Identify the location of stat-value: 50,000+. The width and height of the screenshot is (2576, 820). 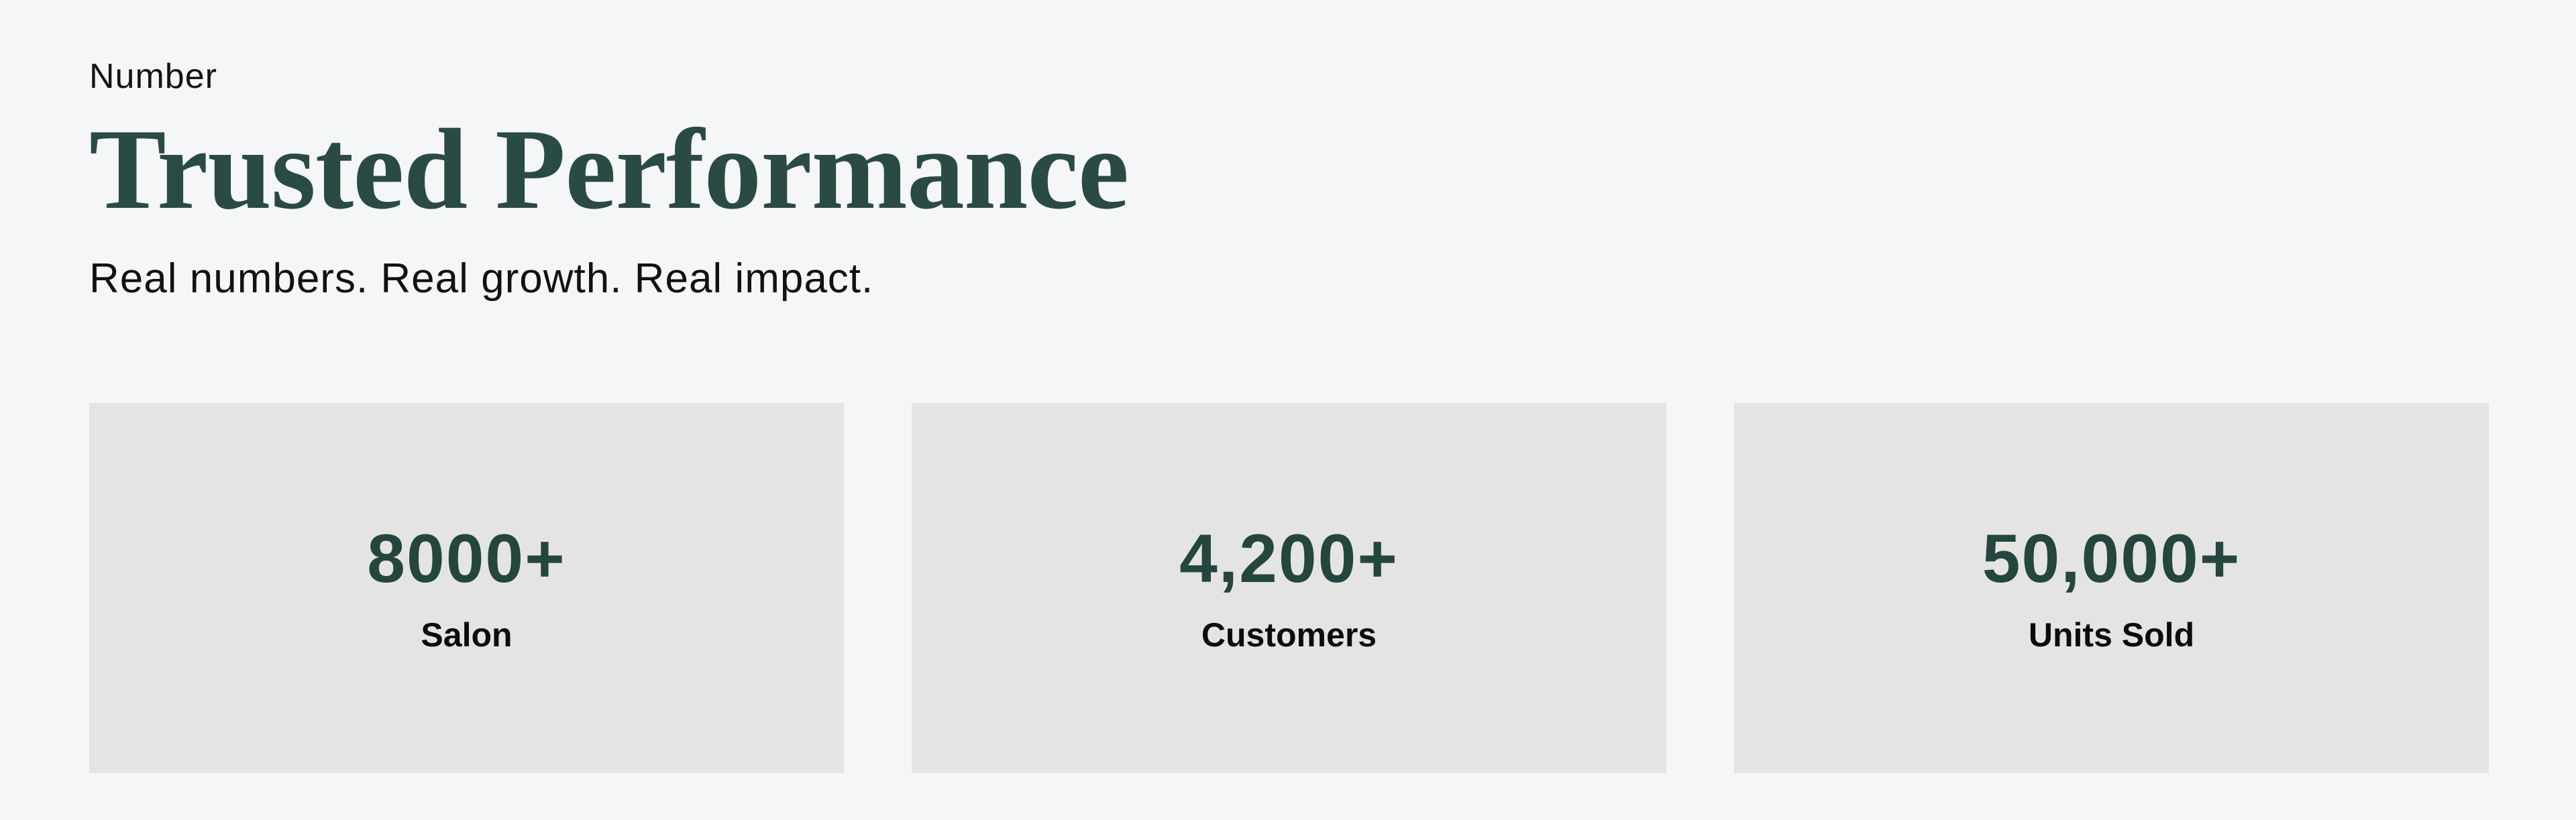
(2111, 558).